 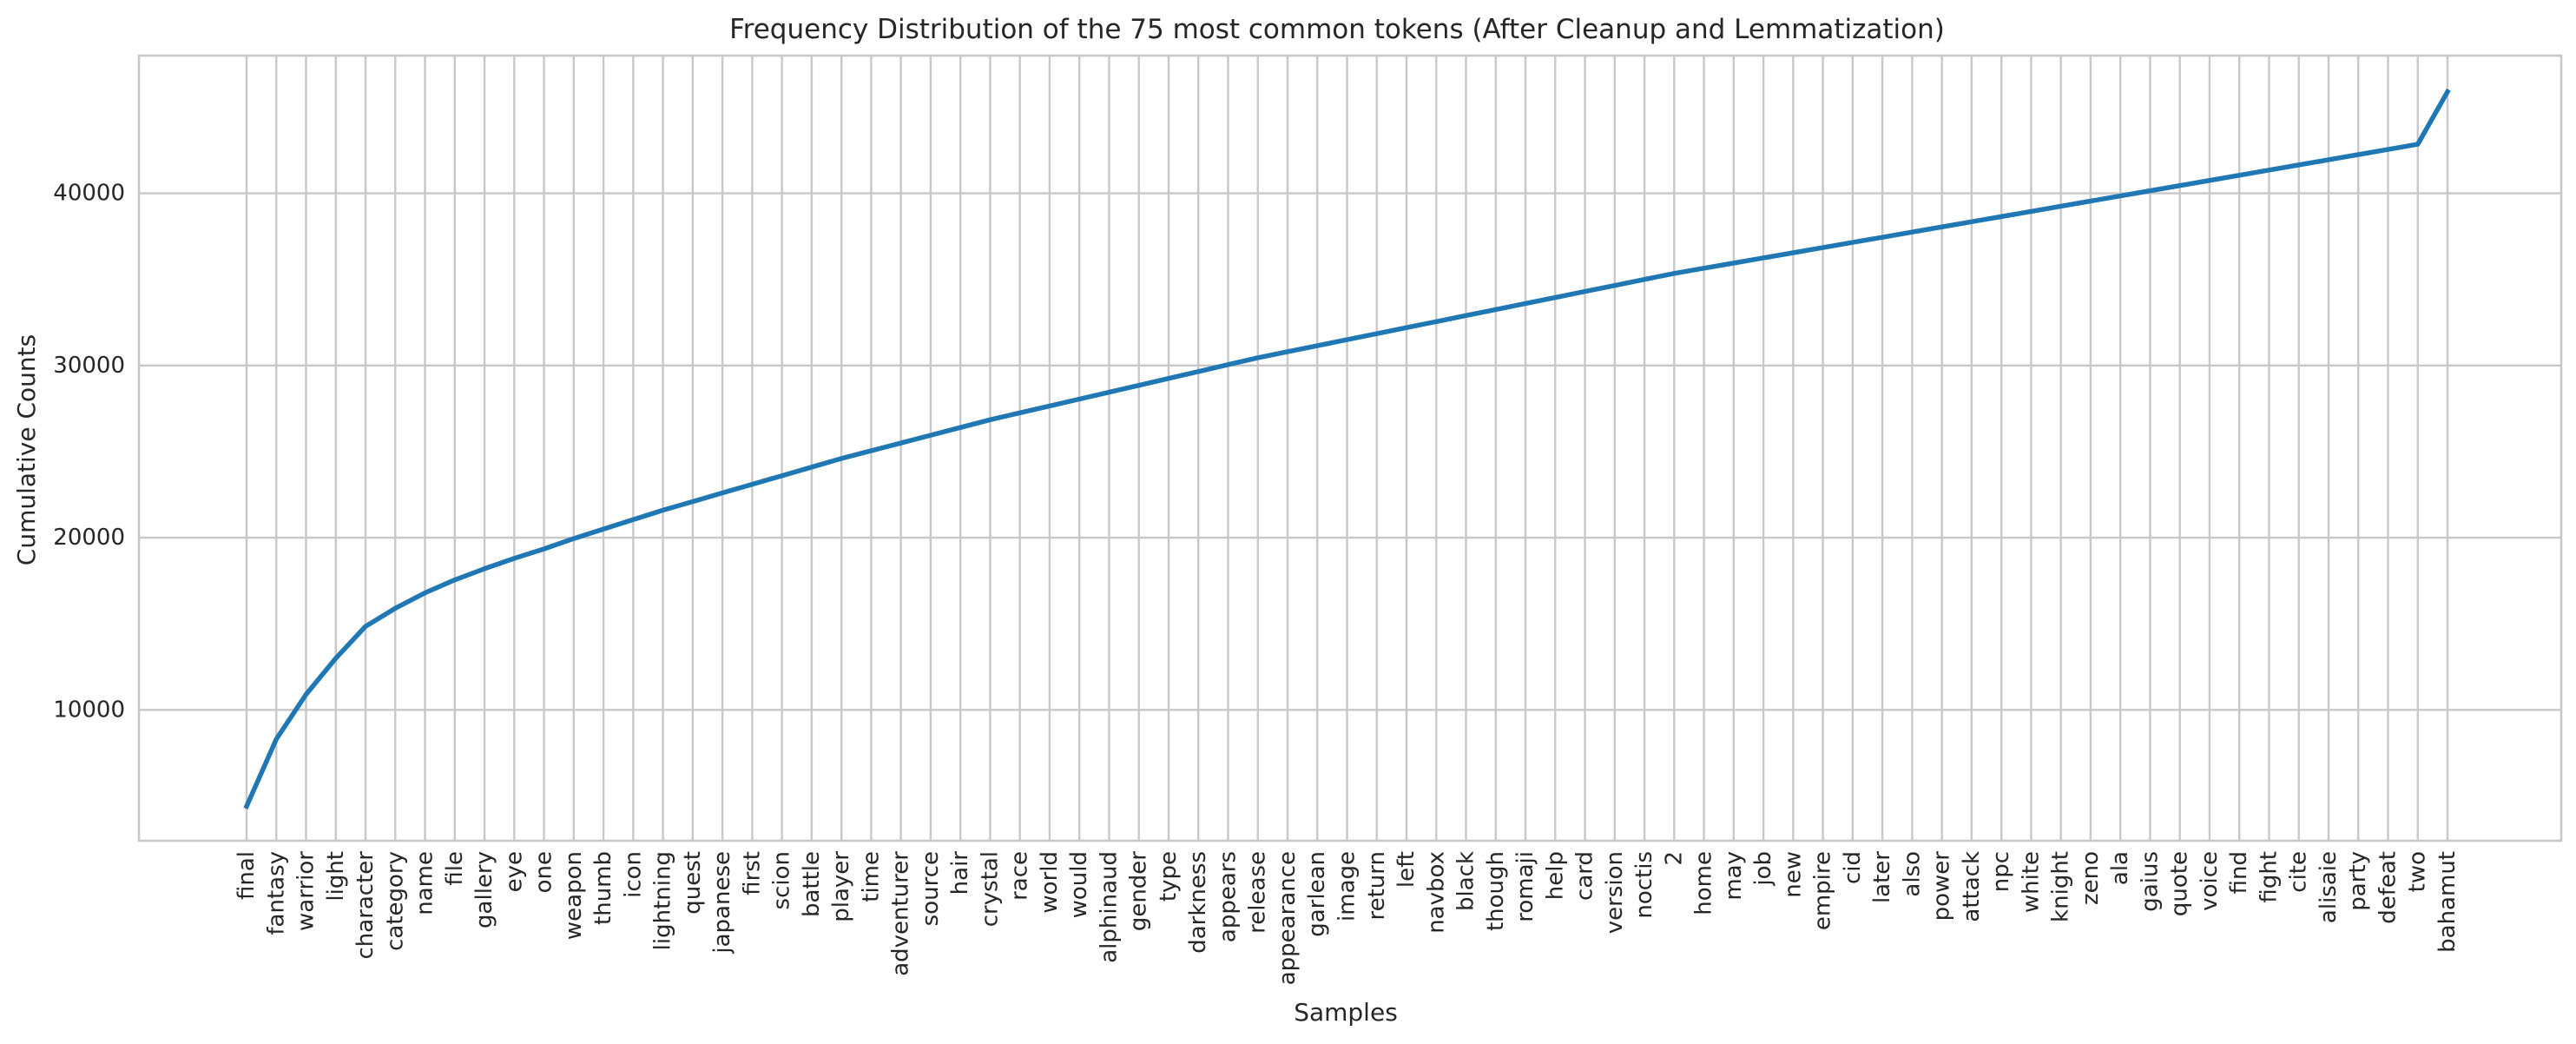 I want to click on x-tick-label: world, so click(x=1050, y=882).